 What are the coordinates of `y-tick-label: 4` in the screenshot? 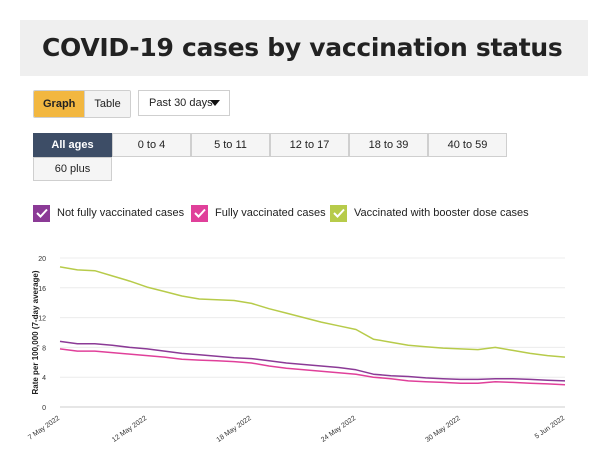 It's located at (44, 378).